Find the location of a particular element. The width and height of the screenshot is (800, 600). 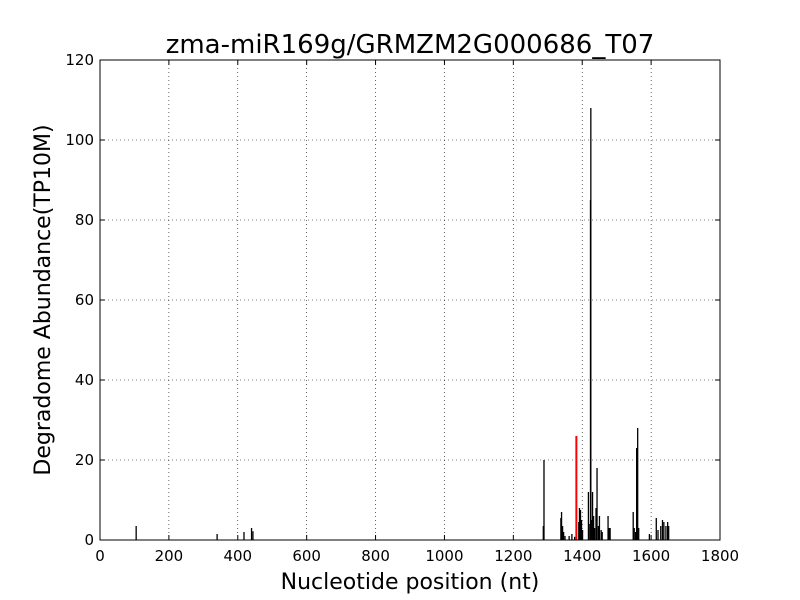

x-tick-label: 600 is located at coordinates (306, 556).